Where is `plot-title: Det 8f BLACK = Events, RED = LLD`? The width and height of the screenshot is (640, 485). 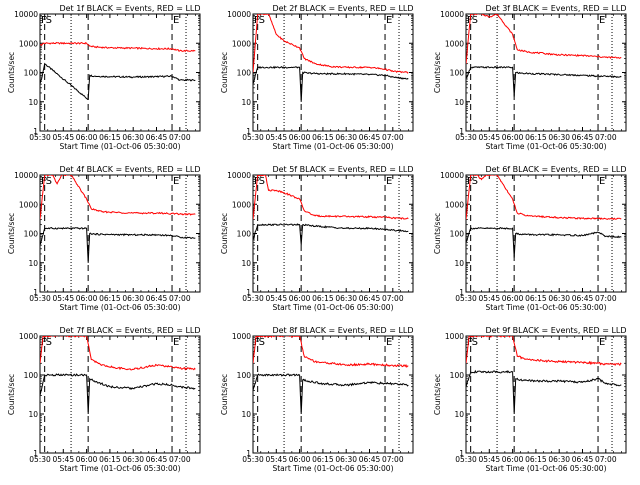 plot-title: Det 8f BLACK = Events, RED = LLD is located at coordinates (342, 330).